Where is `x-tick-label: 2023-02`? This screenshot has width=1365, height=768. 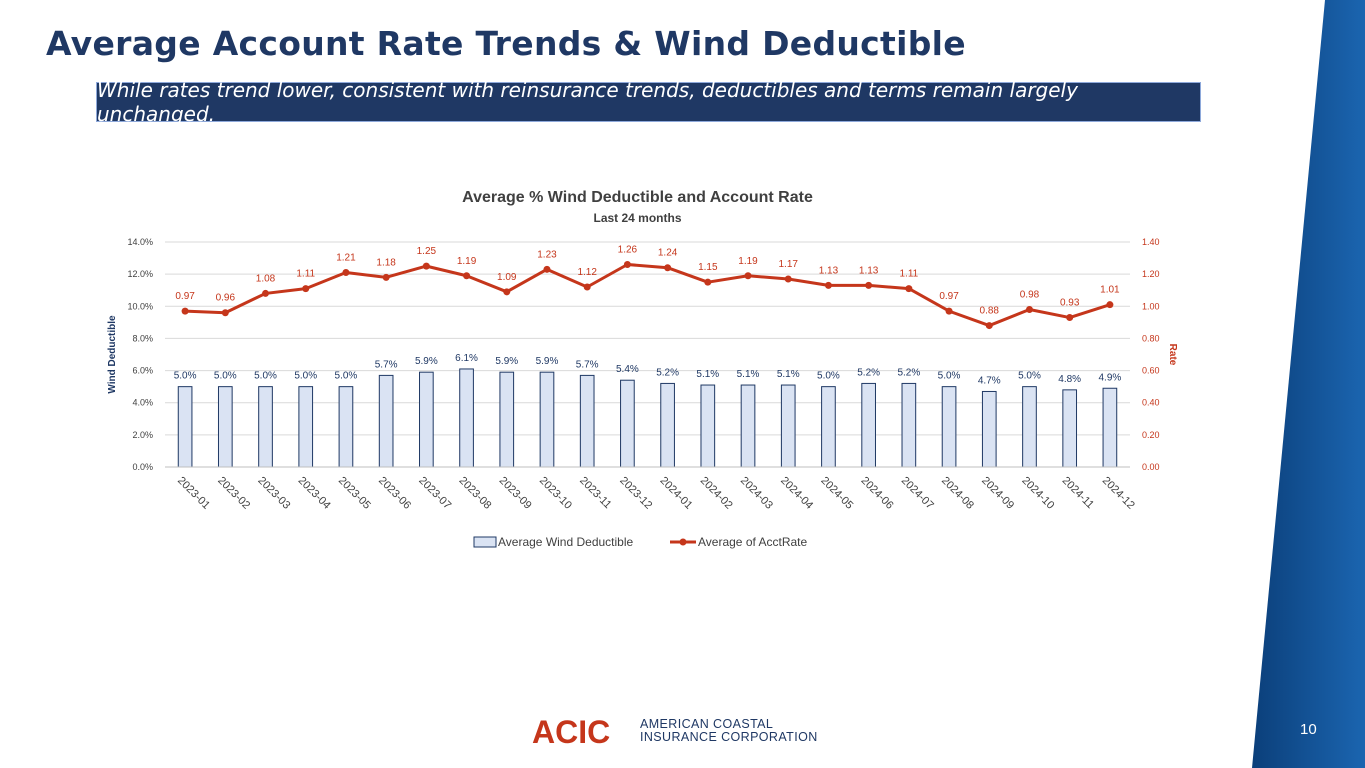
x-tick-label: 2023-02 is located at coordinates (233, 493).